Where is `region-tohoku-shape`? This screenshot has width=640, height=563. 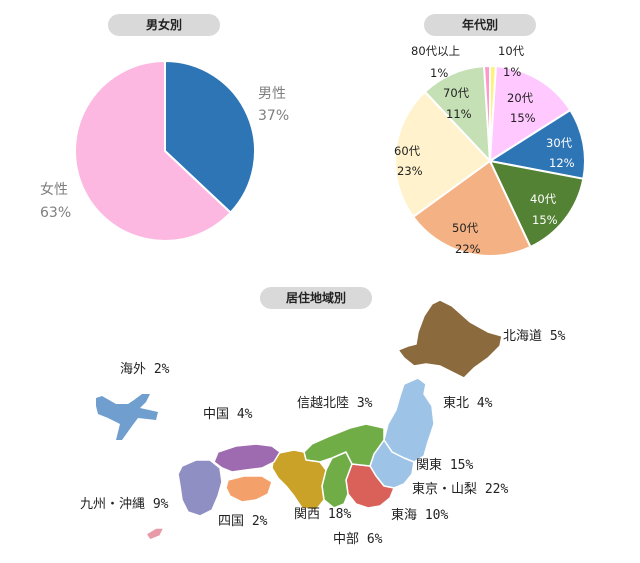
region-tohoku-shape is located at coordinates (409, 420).